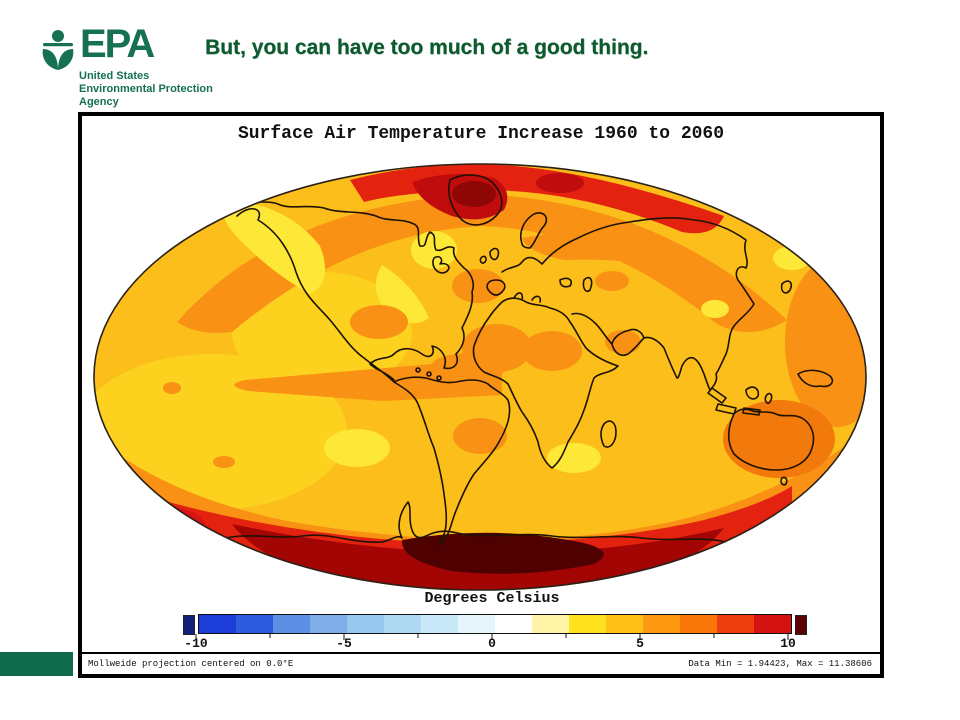  Describe the element at coordinates (608, 434) in the screenshot. I see `coastline-madagascar` at that location.